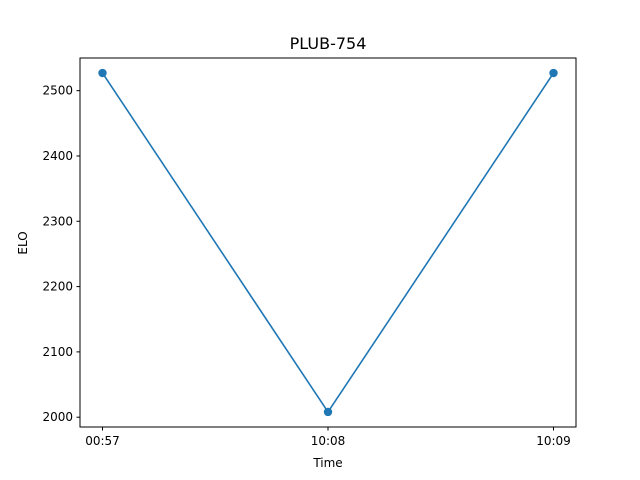 The width and height of the screenshot is (640, 480). Describe the element at coordinates (57, 287) in the screenshot. I see `y-tick-label: 2200` at that location.